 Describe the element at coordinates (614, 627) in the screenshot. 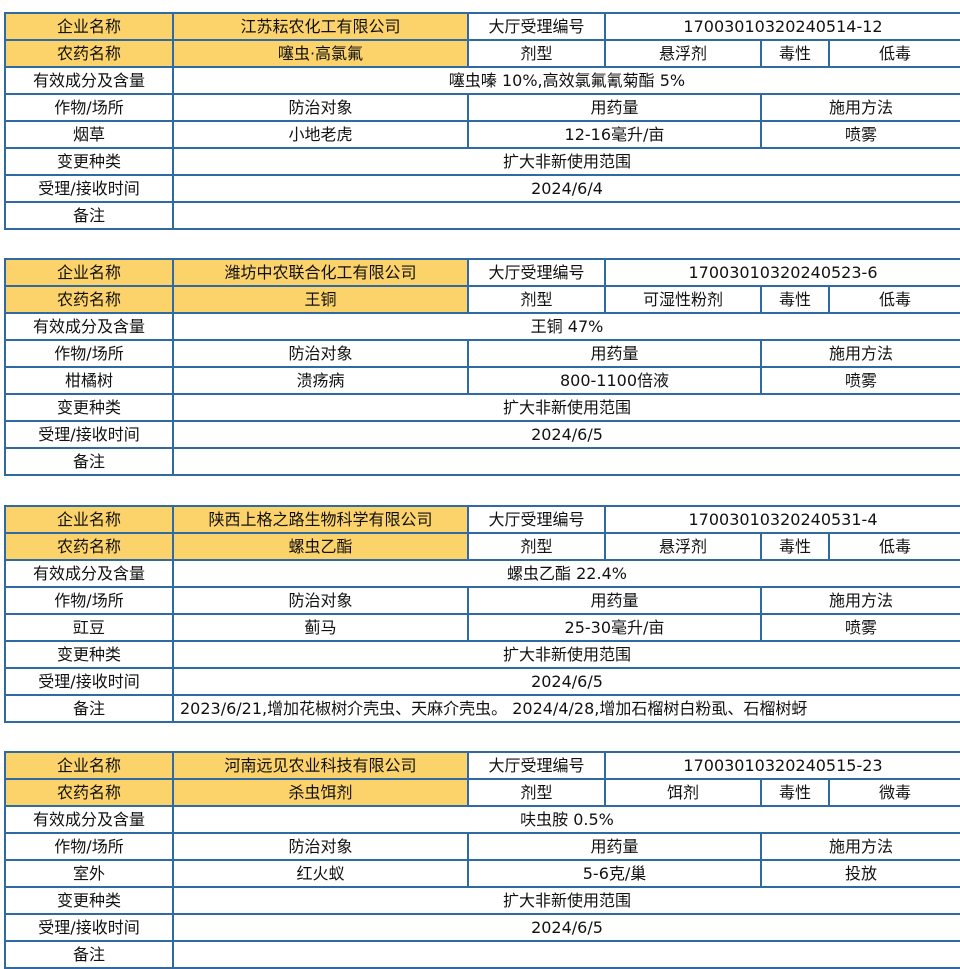

I see `dosage: 25-30毫升/亩` at that location.